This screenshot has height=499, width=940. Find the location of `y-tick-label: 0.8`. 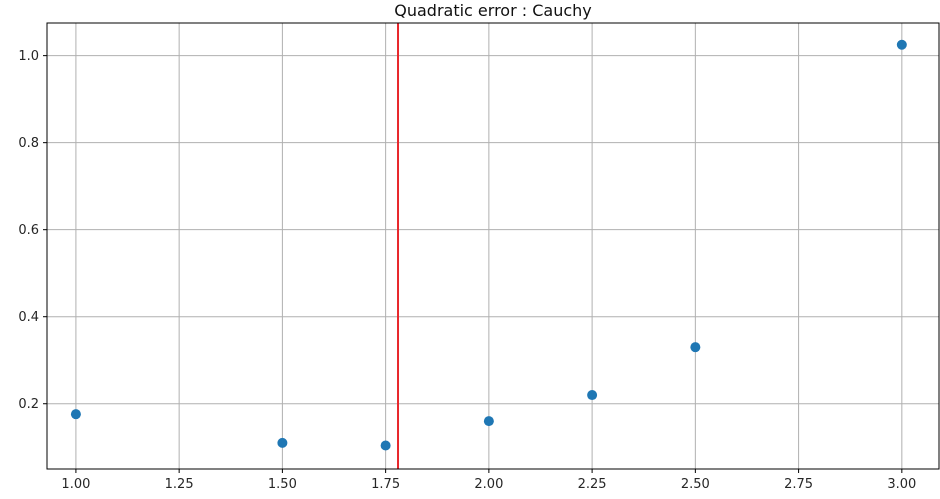

y-tick-label: 0.8 is located at coordinates (28, 143).